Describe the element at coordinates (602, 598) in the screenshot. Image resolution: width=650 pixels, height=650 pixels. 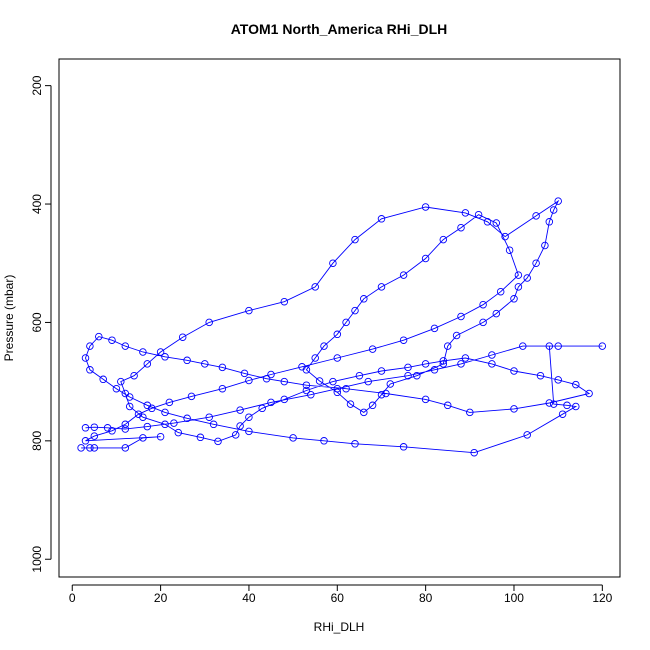
I see `x-tick-label: 120` at that location.